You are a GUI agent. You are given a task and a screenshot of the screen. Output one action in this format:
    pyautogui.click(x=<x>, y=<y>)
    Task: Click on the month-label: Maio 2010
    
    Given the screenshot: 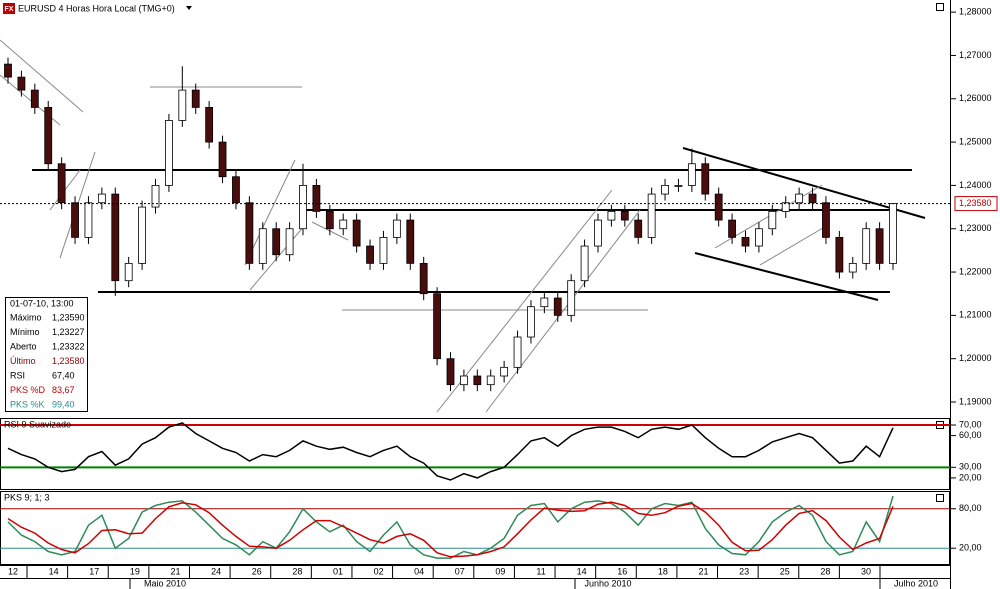 What is the action you would take?
    pyautogui.click(x=165, y=583)
    